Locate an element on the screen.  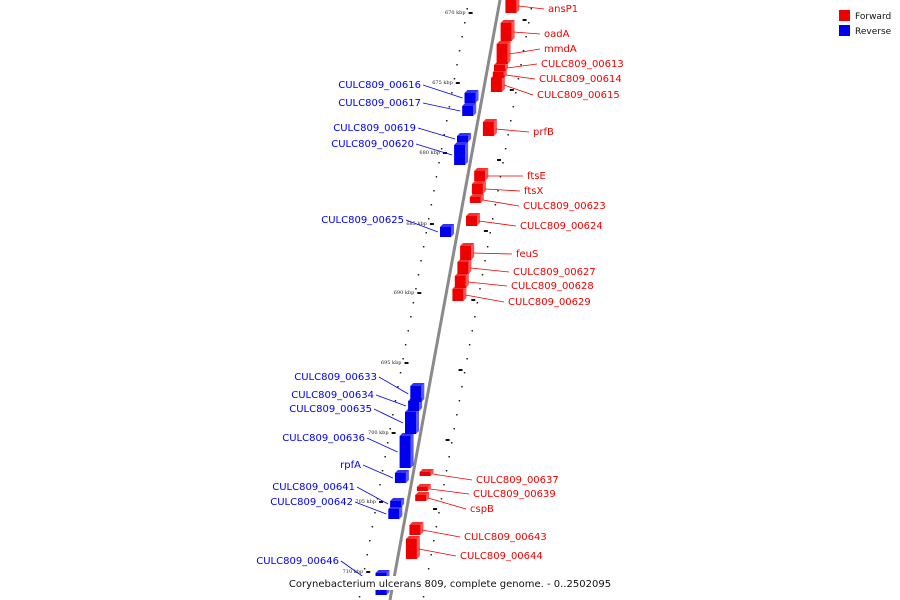
gene-label: prfB is located at coordinates (543, 132).